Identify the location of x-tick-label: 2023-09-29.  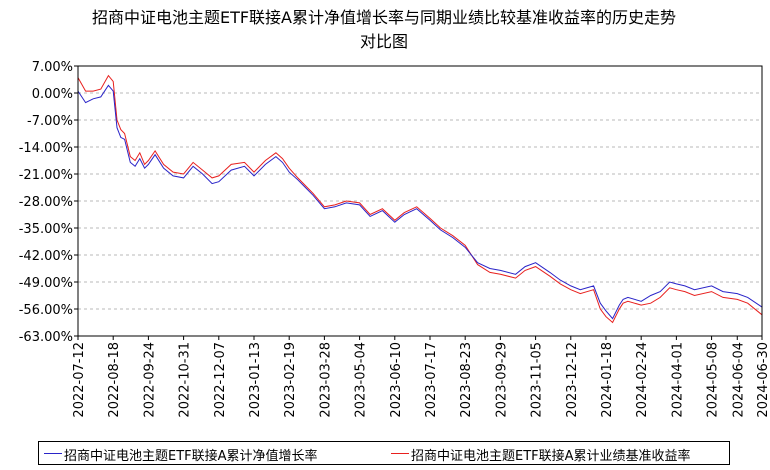
(501, 380).